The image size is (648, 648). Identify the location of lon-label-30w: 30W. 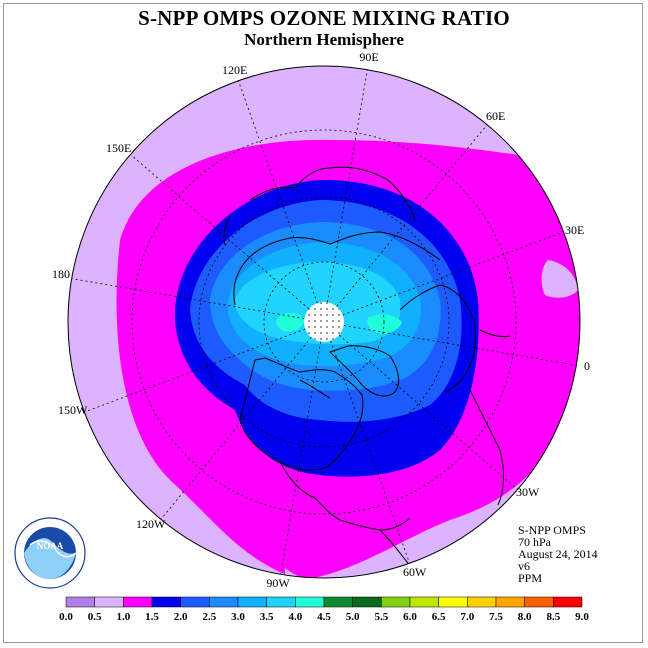
(528, 492).